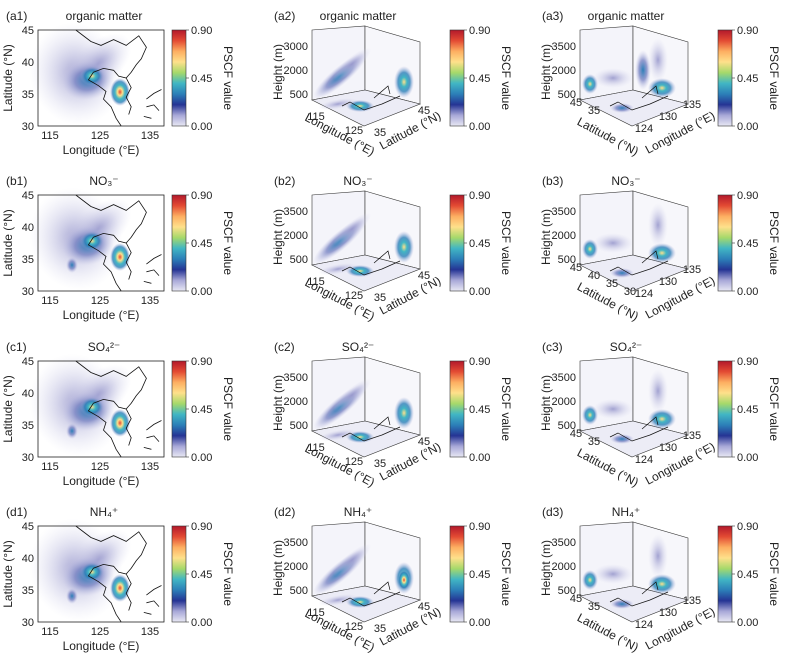 The height and width of the screenshot is (660, 804). What do you see at coordinates (358, 512) in the screenshot?
I see `panel-title: NH₄⁺` at bounding box center [358, 512].